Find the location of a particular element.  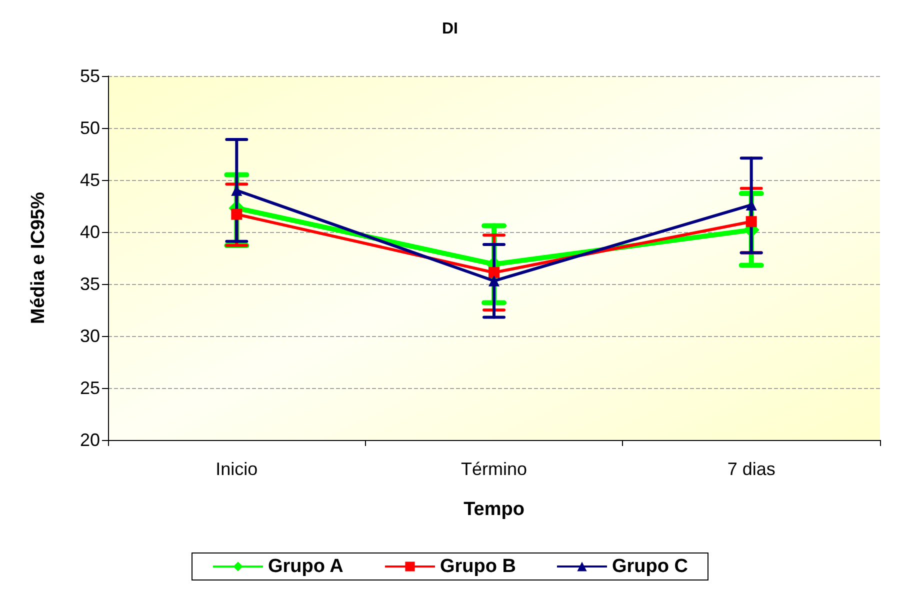

y-tick-label: 45 is located at coordinates (90, 180).